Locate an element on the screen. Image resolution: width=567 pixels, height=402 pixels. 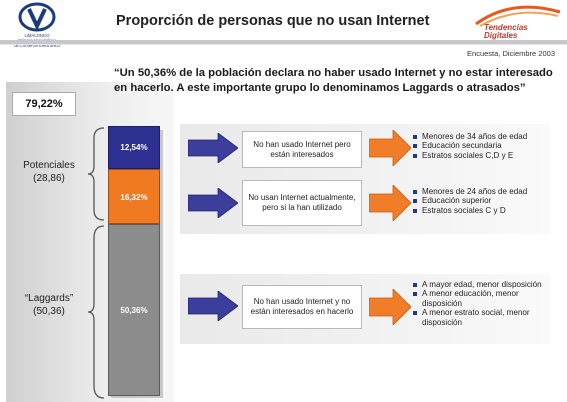
cavecom-logo-icon is located at coordinates (37, 17).